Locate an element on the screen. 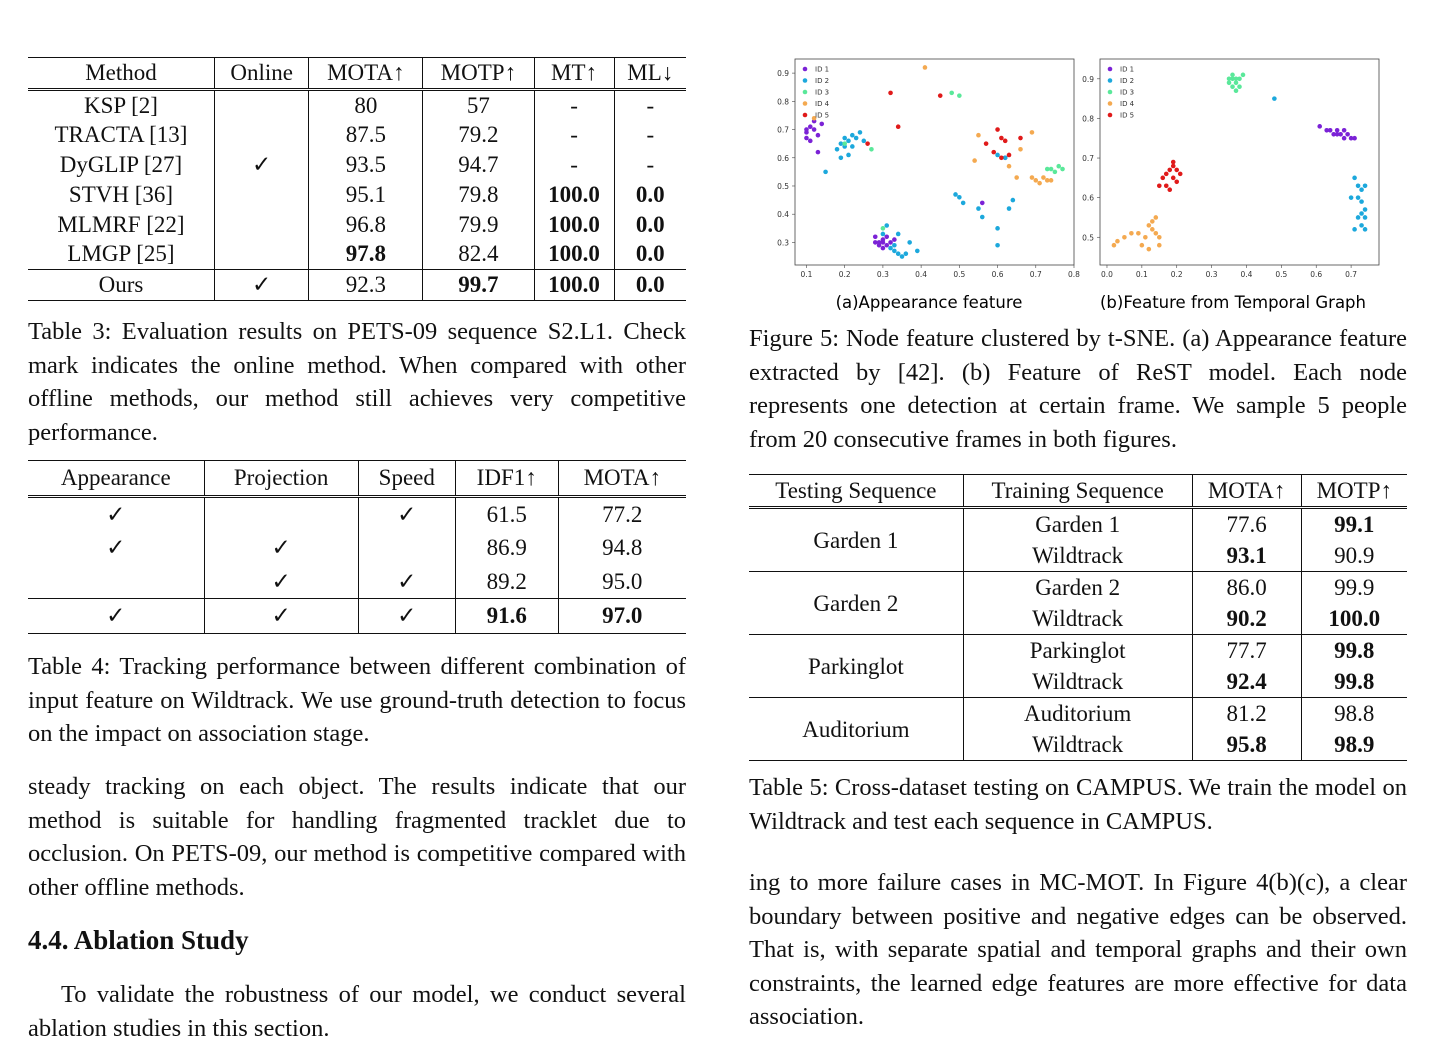 This screenshot has height=1045, width=1456. y-tick-label: 0.4 is located at coordinates (783, 214).